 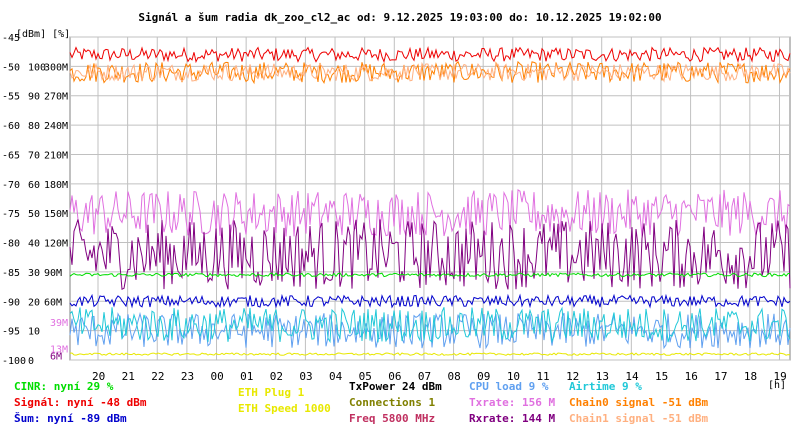 What do you see at coordinates (305, 376) in the screenshot?
I see `x-tick-label: 03` at bounding box center [305, 376].